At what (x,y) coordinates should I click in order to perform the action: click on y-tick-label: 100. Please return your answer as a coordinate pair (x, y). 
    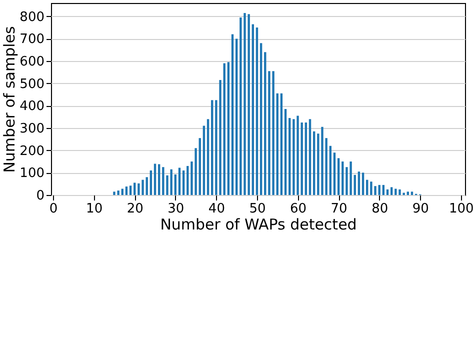
    Looking at the image, I should click on (32, 174).